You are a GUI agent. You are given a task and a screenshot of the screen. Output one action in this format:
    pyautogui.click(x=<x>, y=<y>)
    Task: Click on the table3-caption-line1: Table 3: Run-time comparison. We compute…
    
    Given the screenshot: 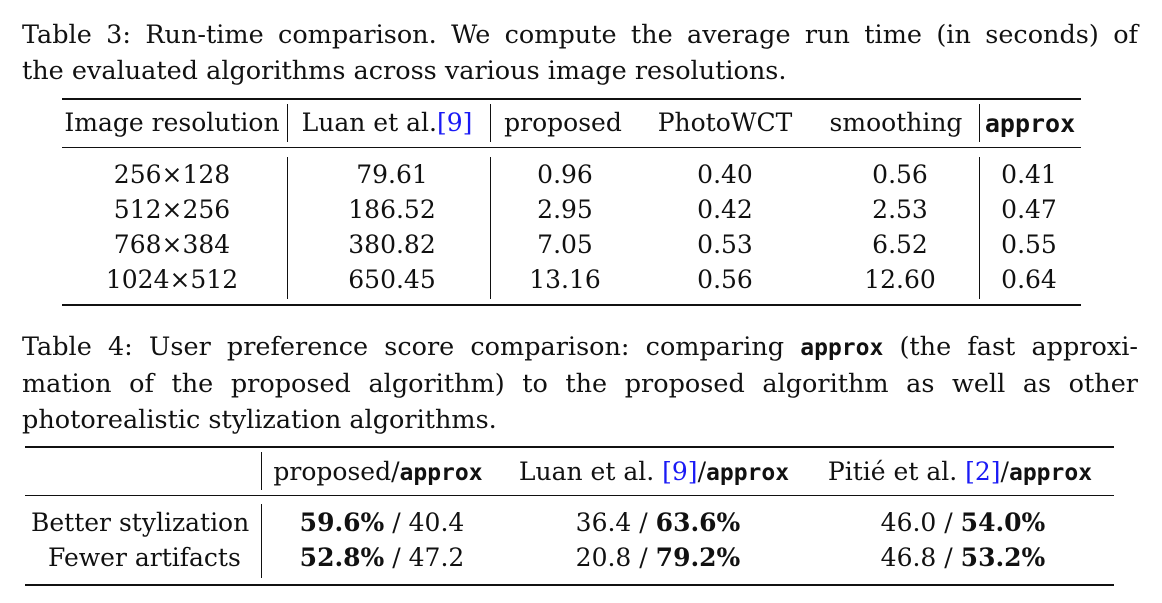 What is the action you would take?
    pyautogui.click(x=580, y=35)
    